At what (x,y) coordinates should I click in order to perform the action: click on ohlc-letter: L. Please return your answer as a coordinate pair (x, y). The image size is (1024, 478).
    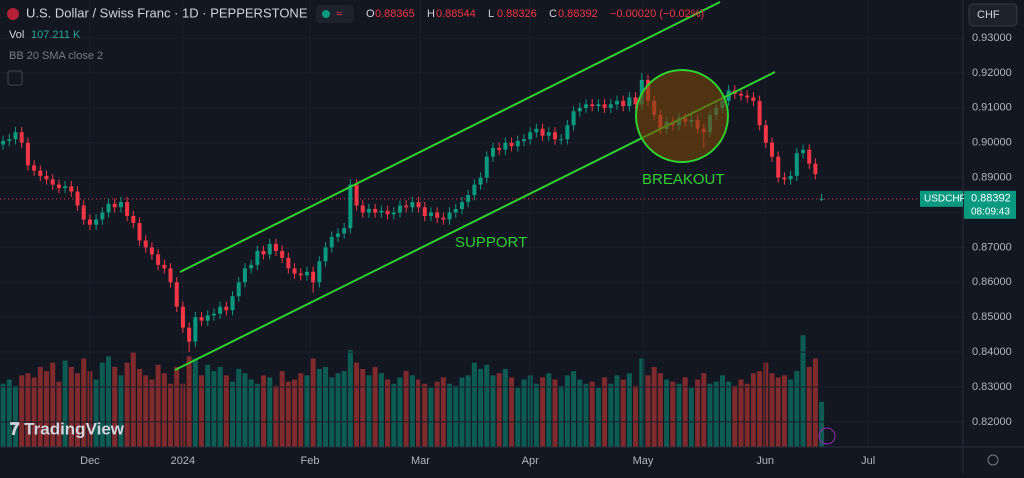
    Looking at the image, I should click on (491, 14).